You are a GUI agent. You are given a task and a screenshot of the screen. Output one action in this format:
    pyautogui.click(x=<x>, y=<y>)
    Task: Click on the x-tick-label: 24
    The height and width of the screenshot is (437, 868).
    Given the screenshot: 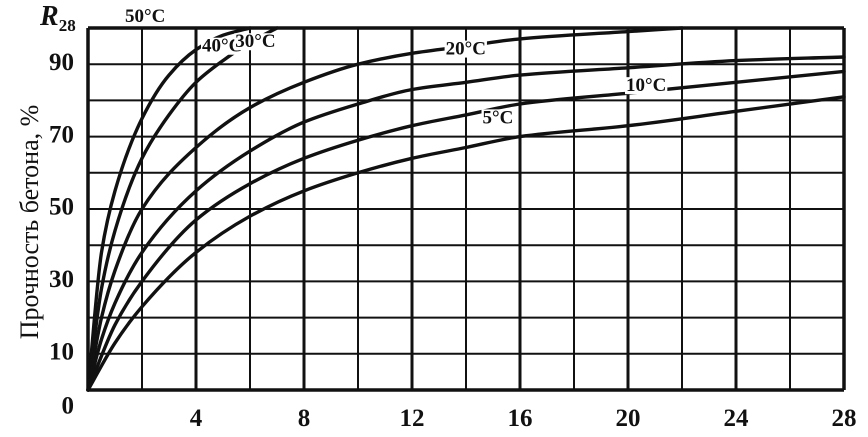 What is the action you would take?
    pyautogui.click(x=737, y=418)
    